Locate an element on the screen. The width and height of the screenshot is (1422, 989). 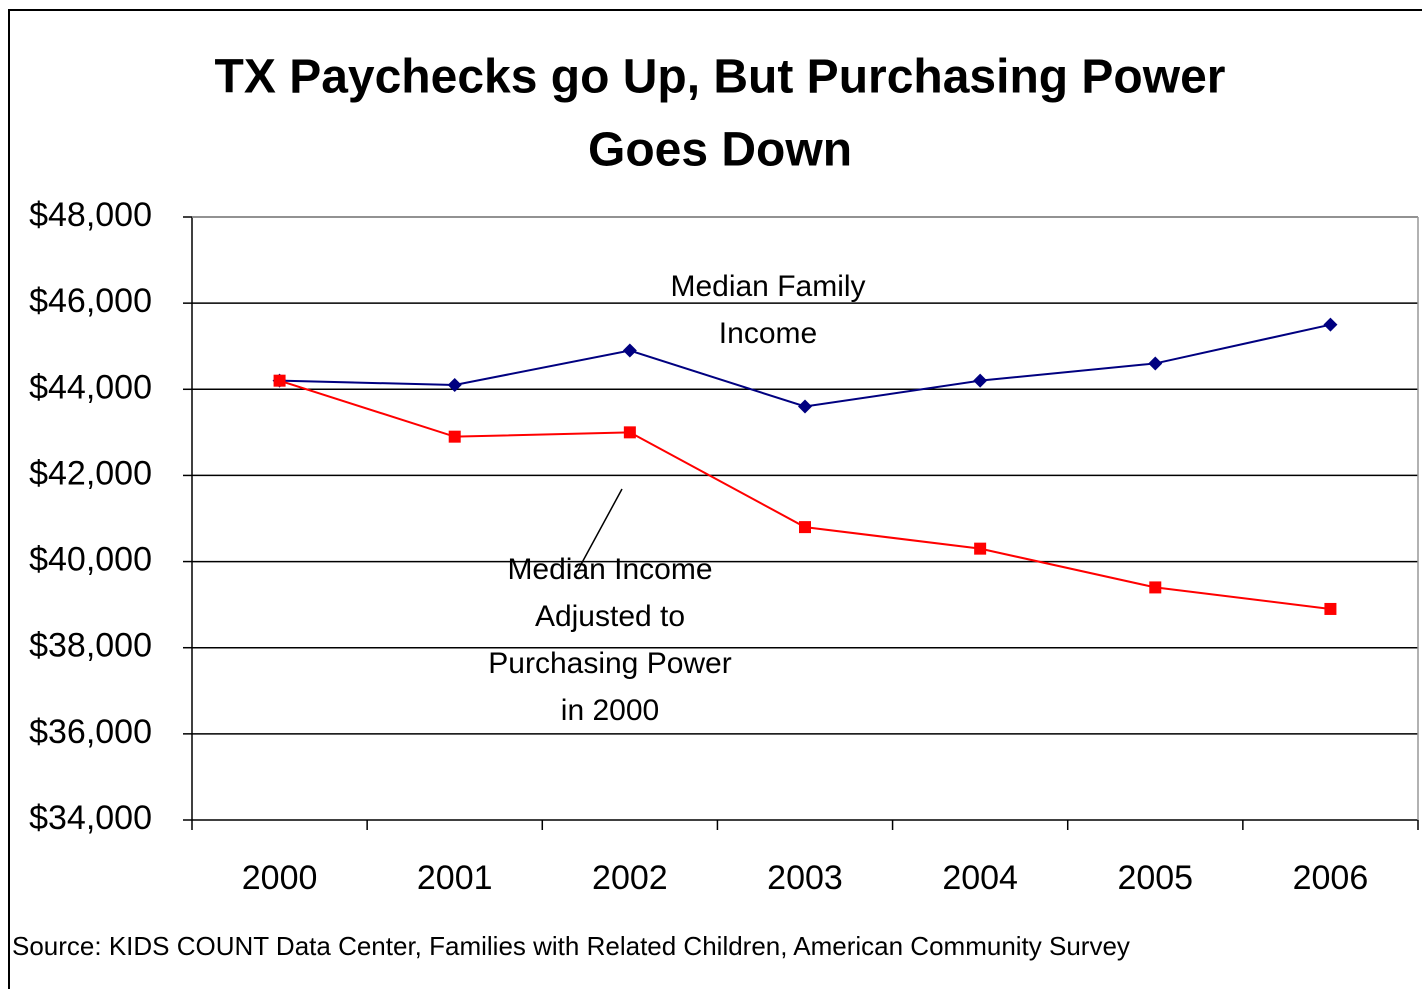
x-tick-label: 2001 is located at coordinates (455, 878).